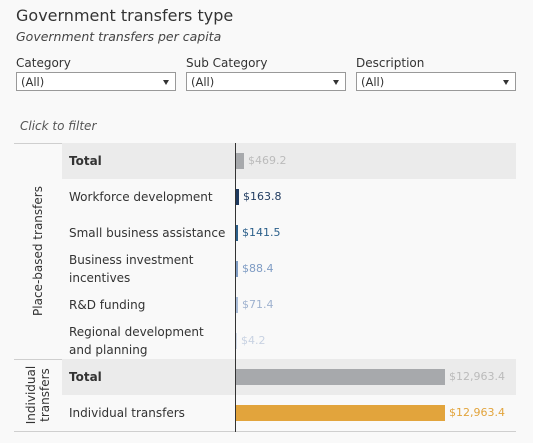  Describe the element at coordinates (203, 82) in the screenshot. I see `filter-sub-category-value: (All)` at that location.